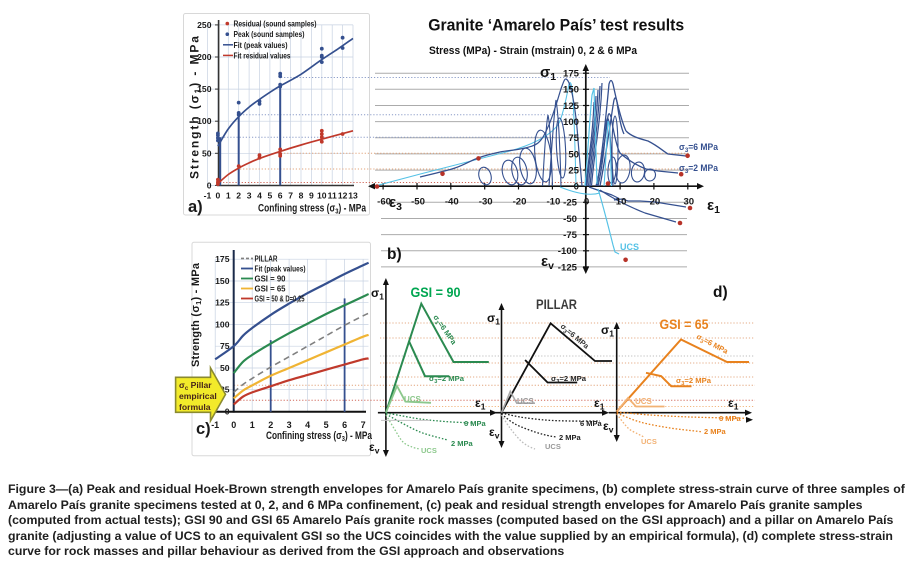 This screenshot has width=907, height=578. Describe the element at coordinates (301, 196) in the screenshot. I see `svg-text: 8` at that location.